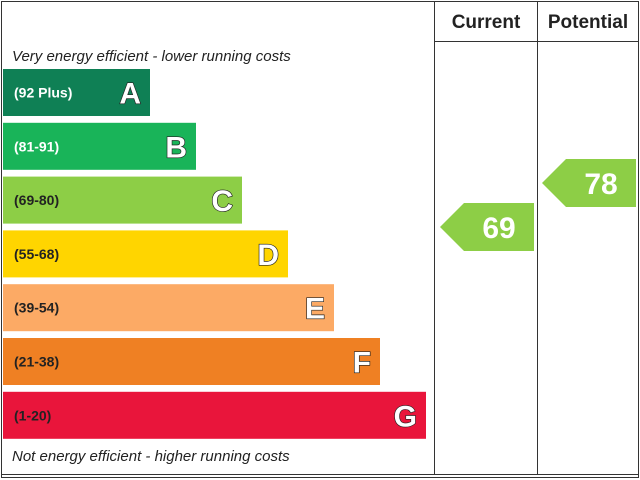  I want to click on band-e: (39-54) E, so click(168, 308).